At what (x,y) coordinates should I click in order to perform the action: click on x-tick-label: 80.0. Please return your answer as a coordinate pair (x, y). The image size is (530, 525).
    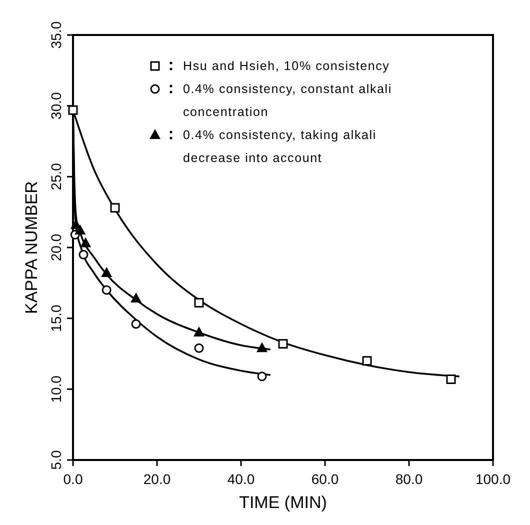
    Looking at the image, I should click on (409, 479).